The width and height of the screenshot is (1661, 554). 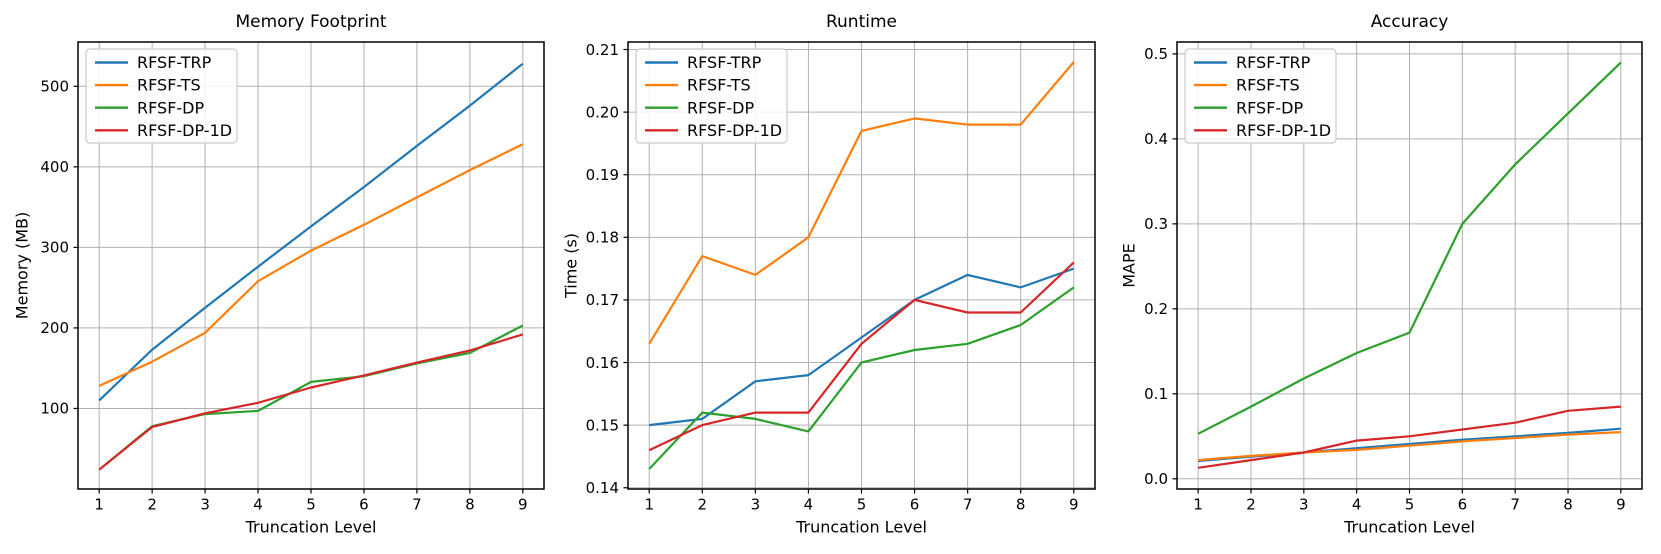 I want to click on y-tick-label: 500, so click(x=54, y=87).